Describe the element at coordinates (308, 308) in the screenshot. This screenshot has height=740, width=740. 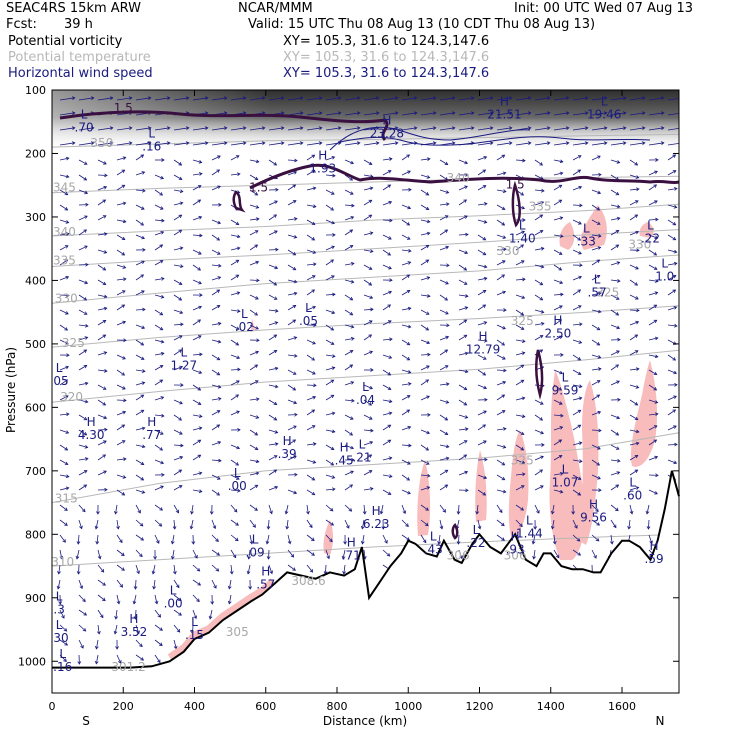
I see `extremum-marker: L` at that location.